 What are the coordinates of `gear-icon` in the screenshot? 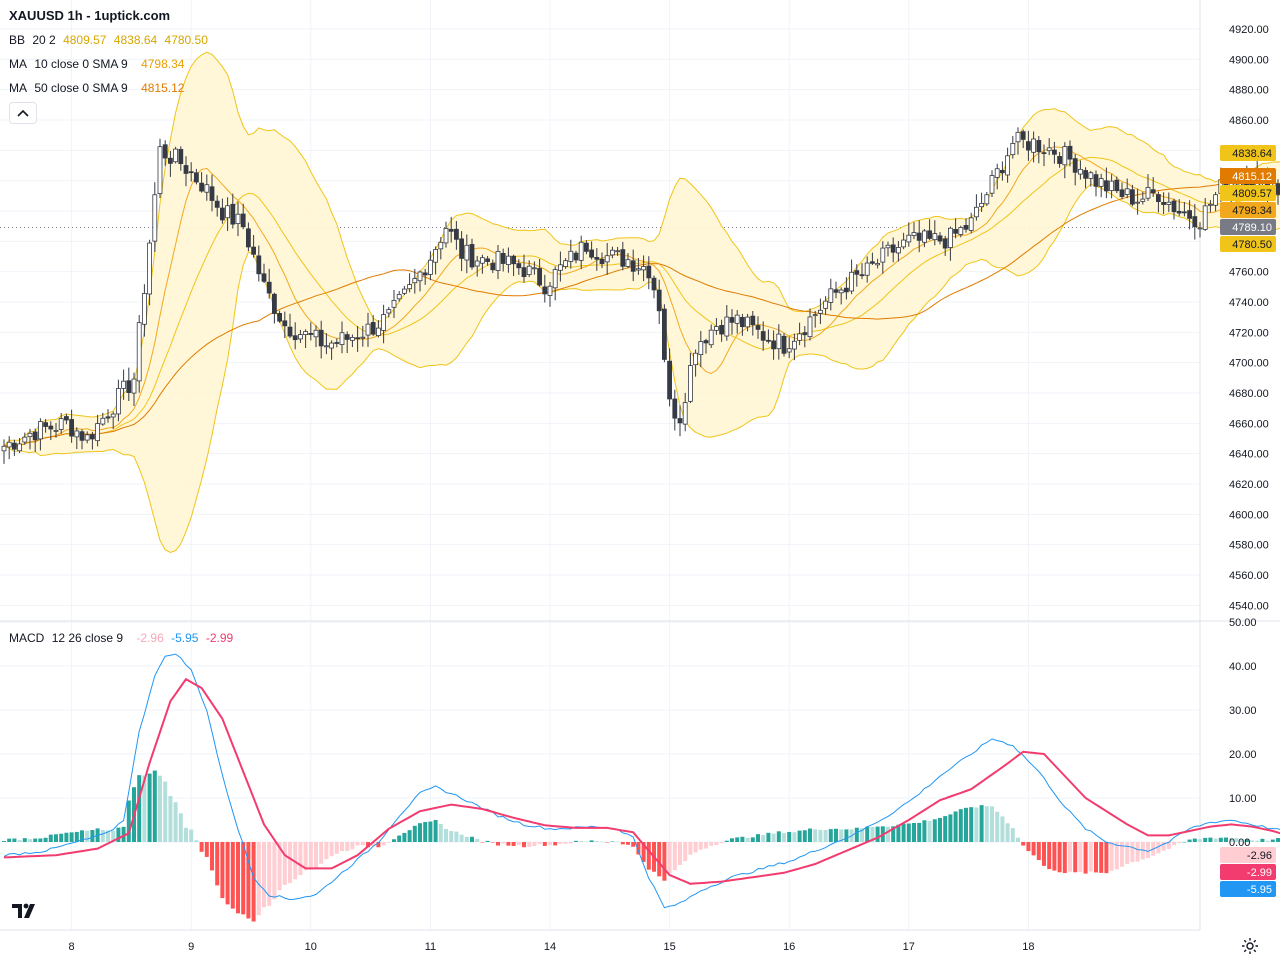 It's located at (1250, 946).